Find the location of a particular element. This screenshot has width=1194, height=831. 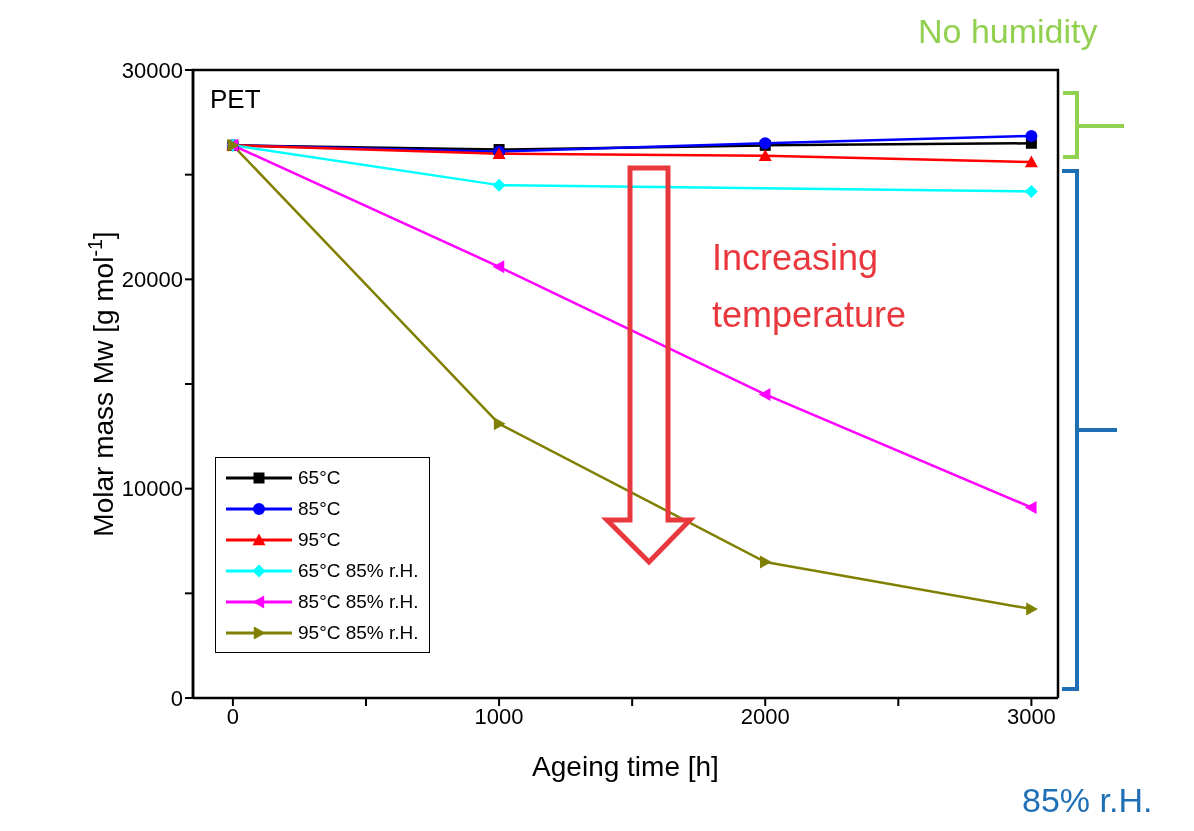

legend-label: 85°C 85% r.H. is located at coordinates (358, 601).